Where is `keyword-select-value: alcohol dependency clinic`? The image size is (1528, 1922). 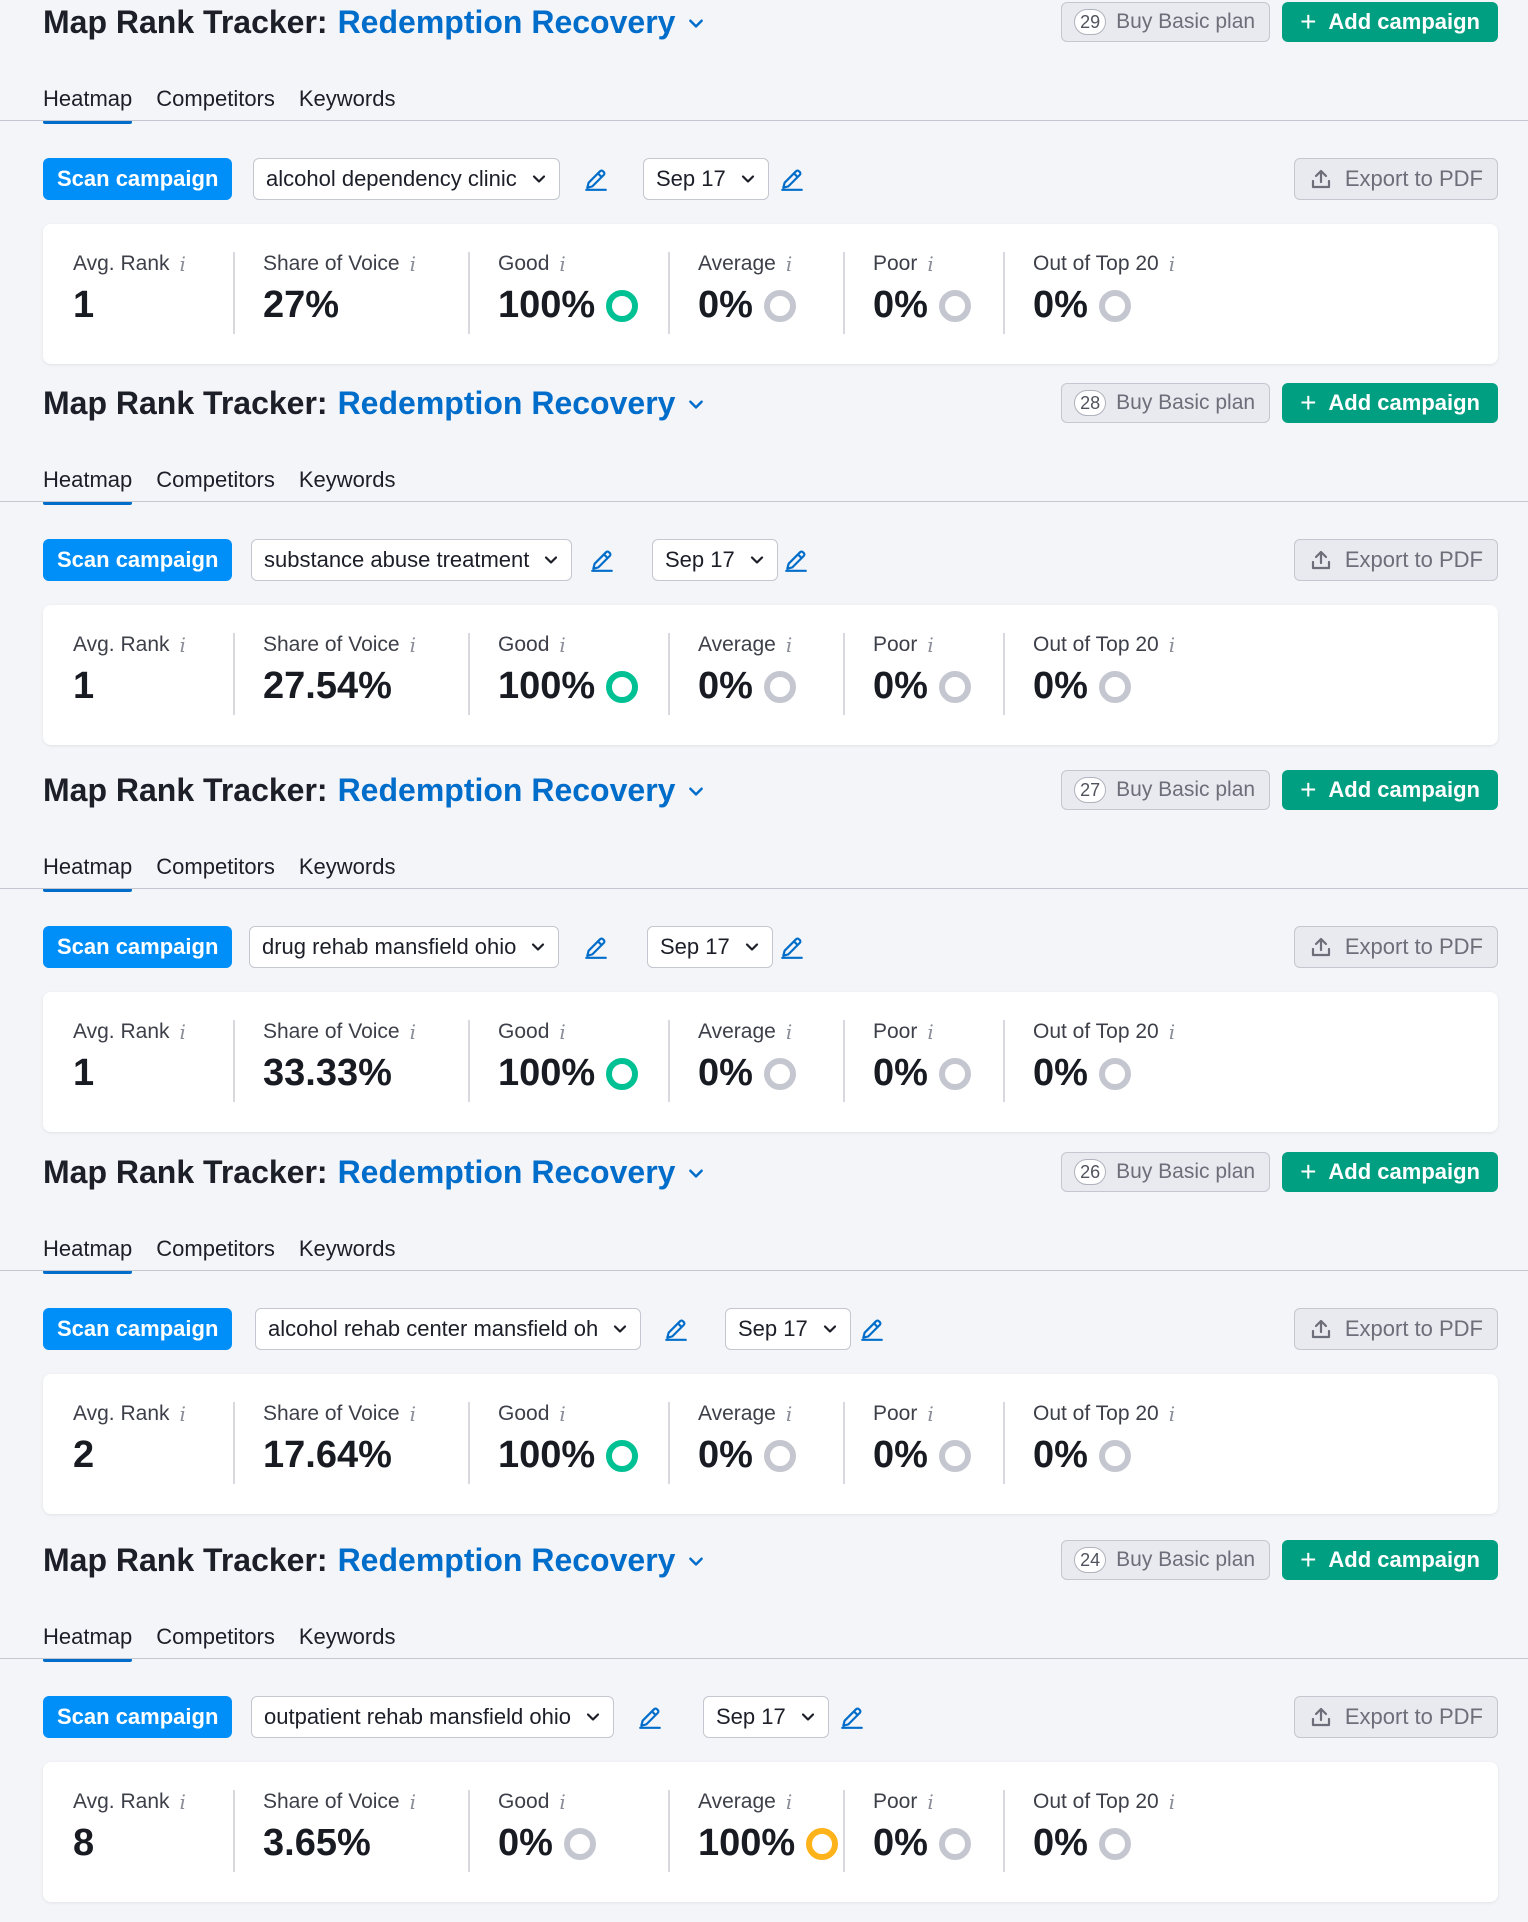 keyword-select-value: alcohol dependency clinic is located at coordinates (391, 178).